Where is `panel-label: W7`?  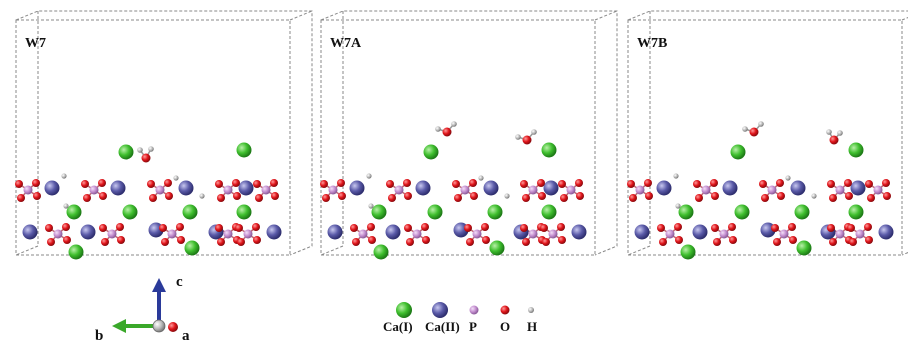 panel-label: W7 is located at coordinates (35, 43).